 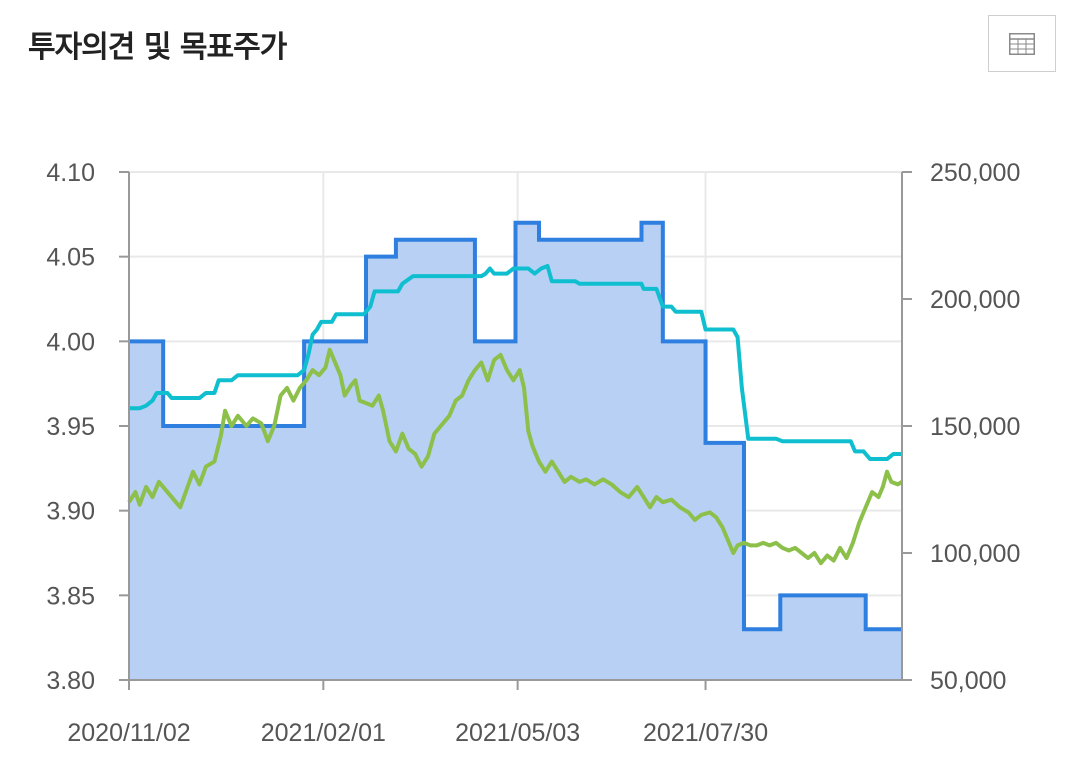 What do you see at coordinates (975, 427) in the screenshot?
I see `y-right-tick-label: 150,000` at bounding box center [975, 427].